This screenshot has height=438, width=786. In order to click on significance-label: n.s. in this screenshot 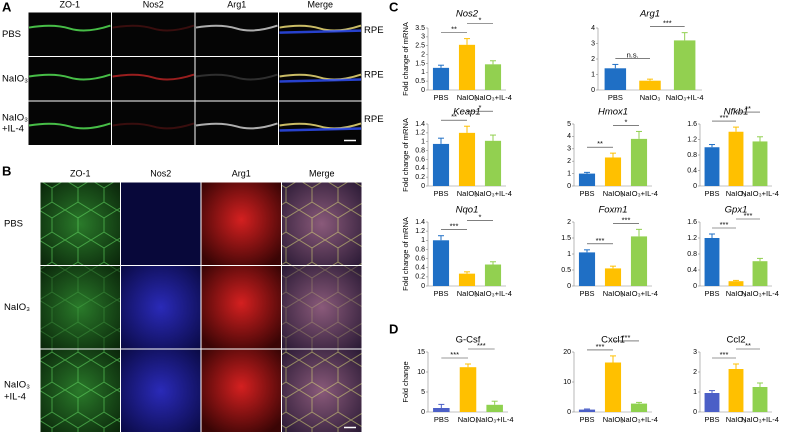, I will do `click(633, 54)`.